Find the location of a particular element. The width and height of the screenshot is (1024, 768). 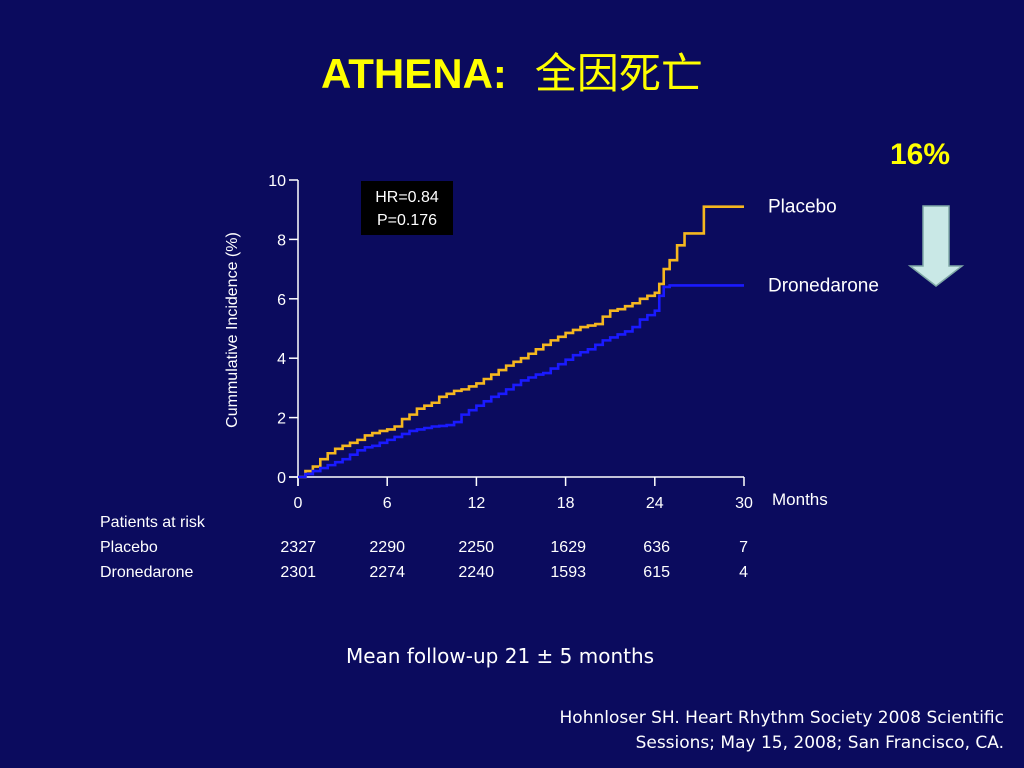

down-arrow-icon is located at coordinates (936, 246).